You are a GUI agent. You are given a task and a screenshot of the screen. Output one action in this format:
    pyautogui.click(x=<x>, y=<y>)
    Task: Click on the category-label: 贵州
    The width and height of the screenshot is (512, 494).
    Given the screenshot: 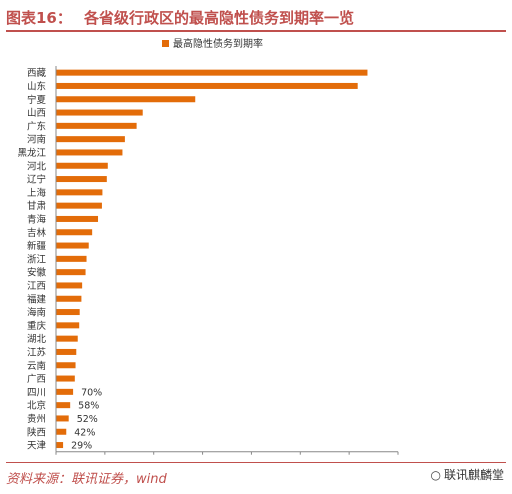 What is the action you would take?
    pyautogui.click(x=36, y=419)
    